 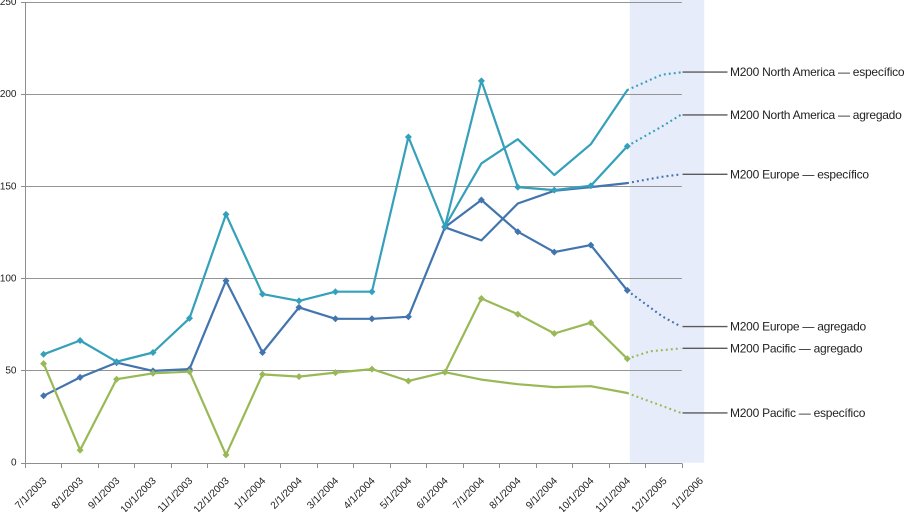 What do you see at coordinates (8, 278) in the screenshot?
I see `svg-text: 100` at bounding box center [8, 278].